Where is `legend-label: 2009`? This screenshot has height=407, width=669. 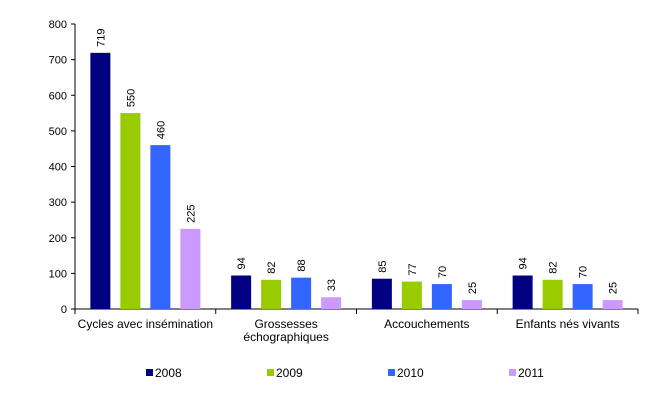 legend-label: 2009 is located at coordinates (289, 373).